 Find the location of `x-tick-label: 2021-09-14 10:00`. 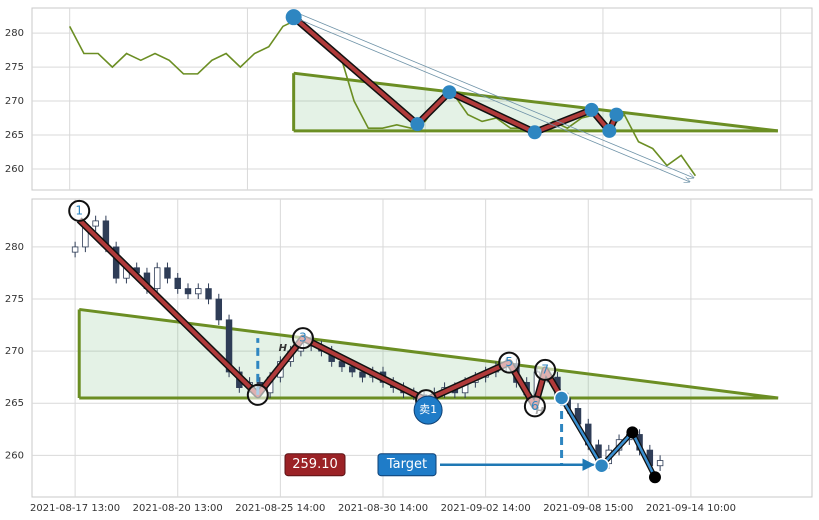

x-tick-label: 2021-09-14 10:00 is located at coordinates (691, 508).